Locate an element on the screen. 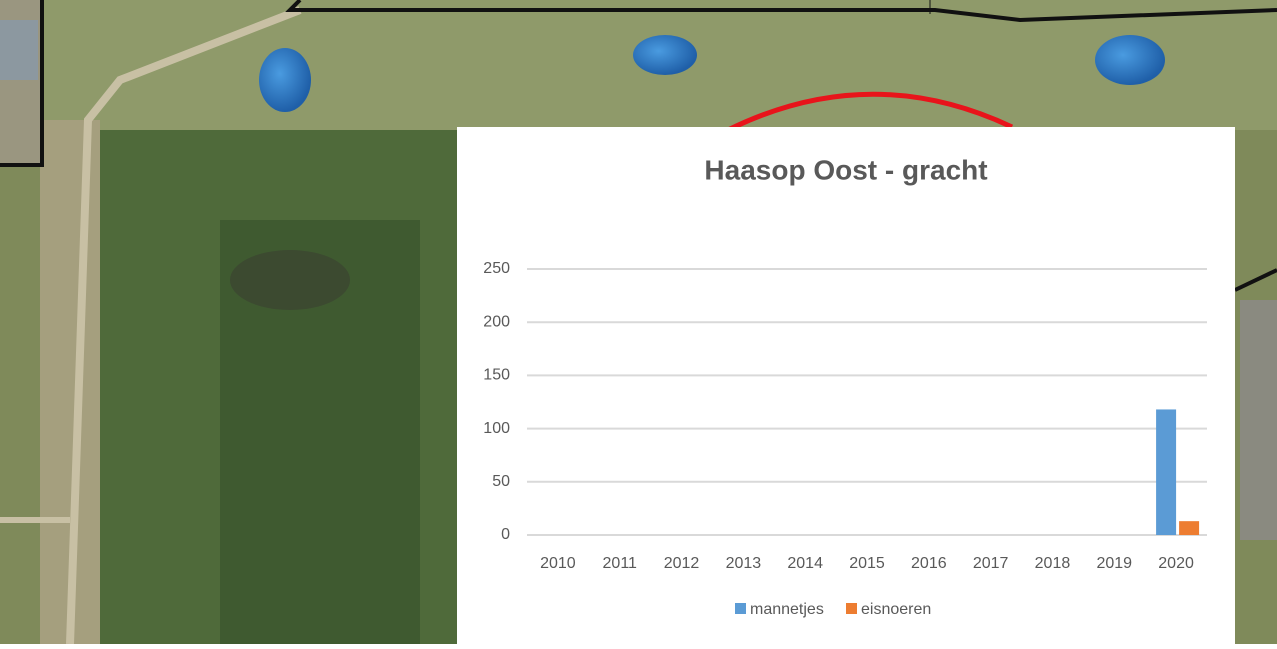  x-tick-label: 2016 is located at coordinates (929, 563).